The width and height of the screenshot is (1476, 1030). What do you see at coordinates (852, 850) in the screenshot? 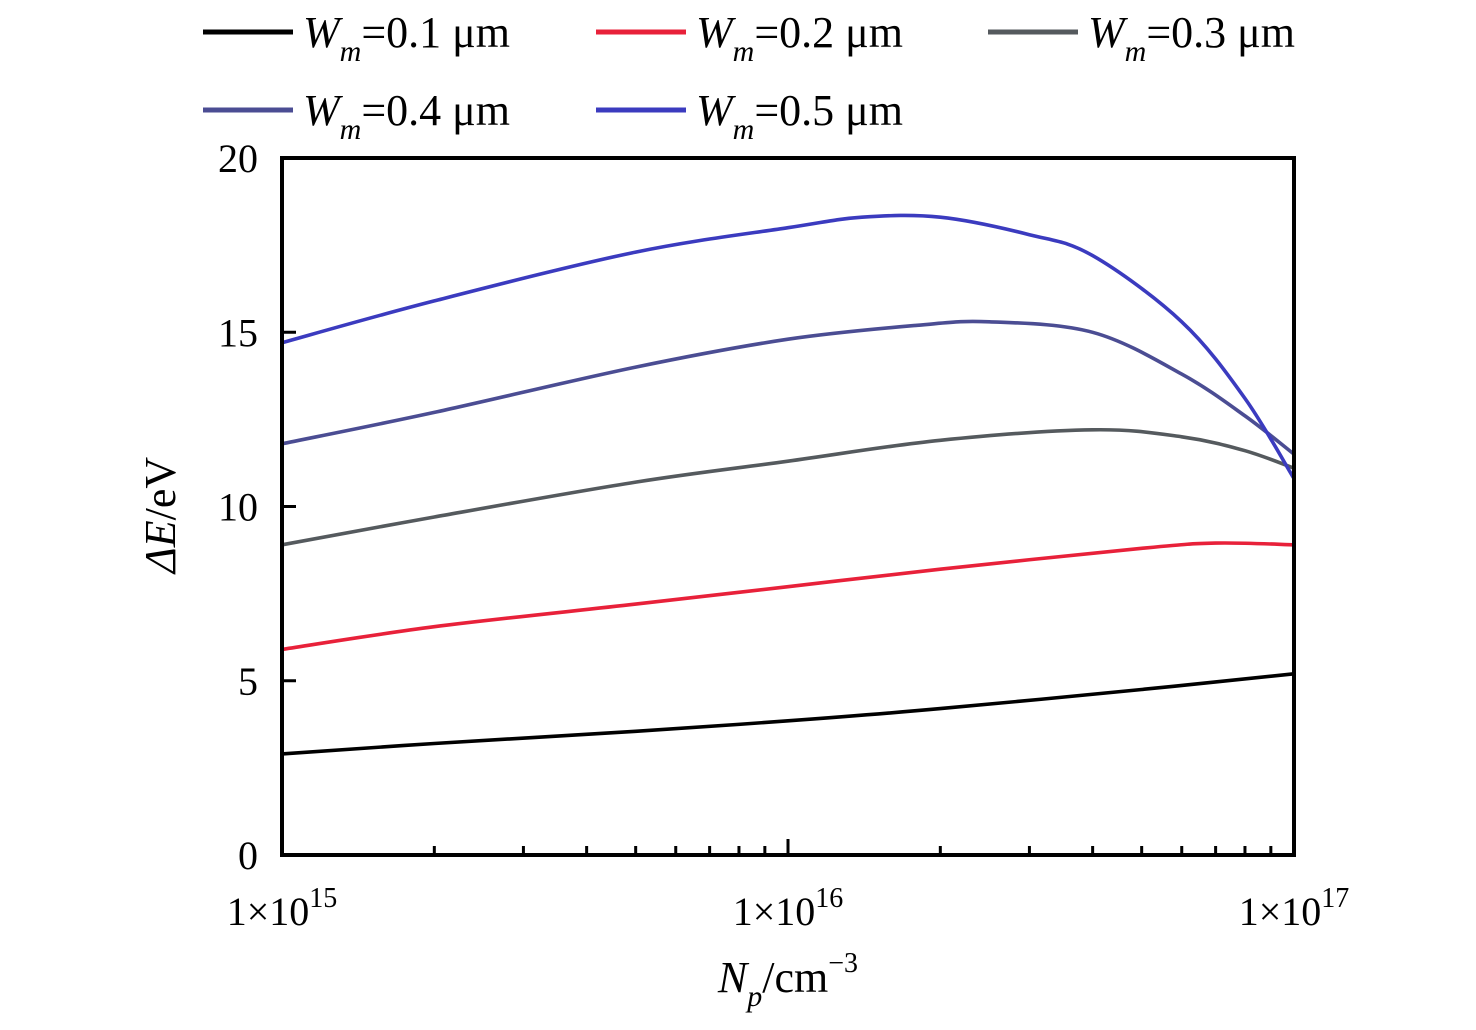
I see `x-minor-ticks` at bounding box center [852, 850].